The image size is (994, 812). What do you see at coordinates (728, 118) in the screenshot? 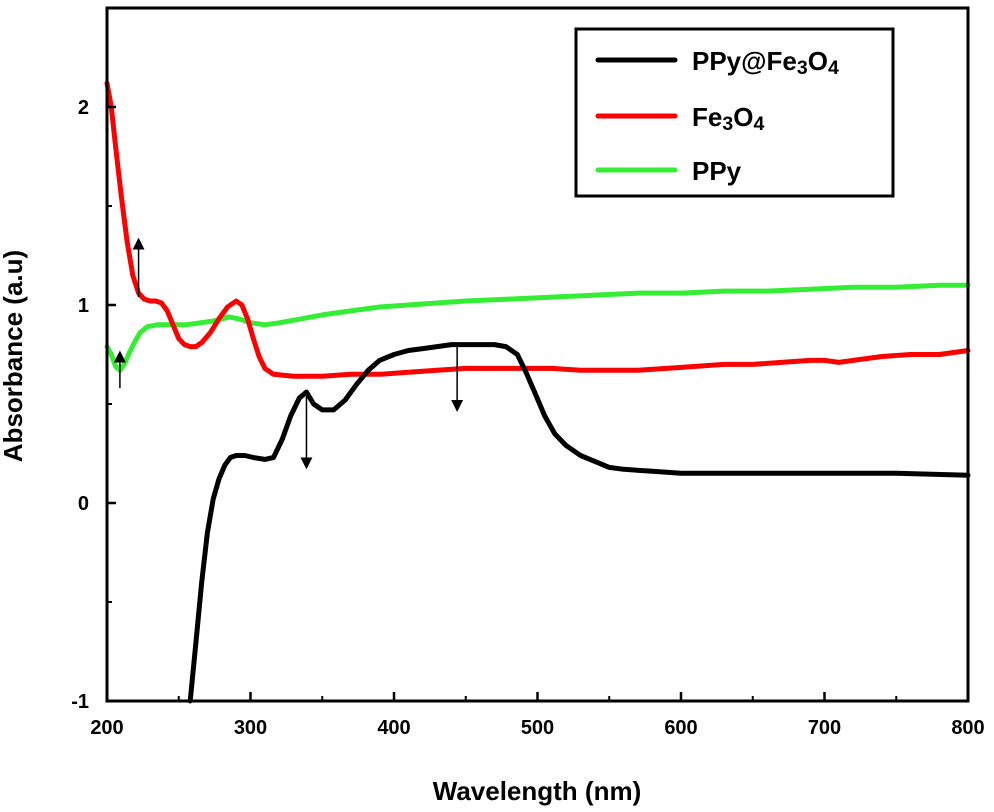
I see `legend-label: Fe3O4` at bounding box center [728, 118].